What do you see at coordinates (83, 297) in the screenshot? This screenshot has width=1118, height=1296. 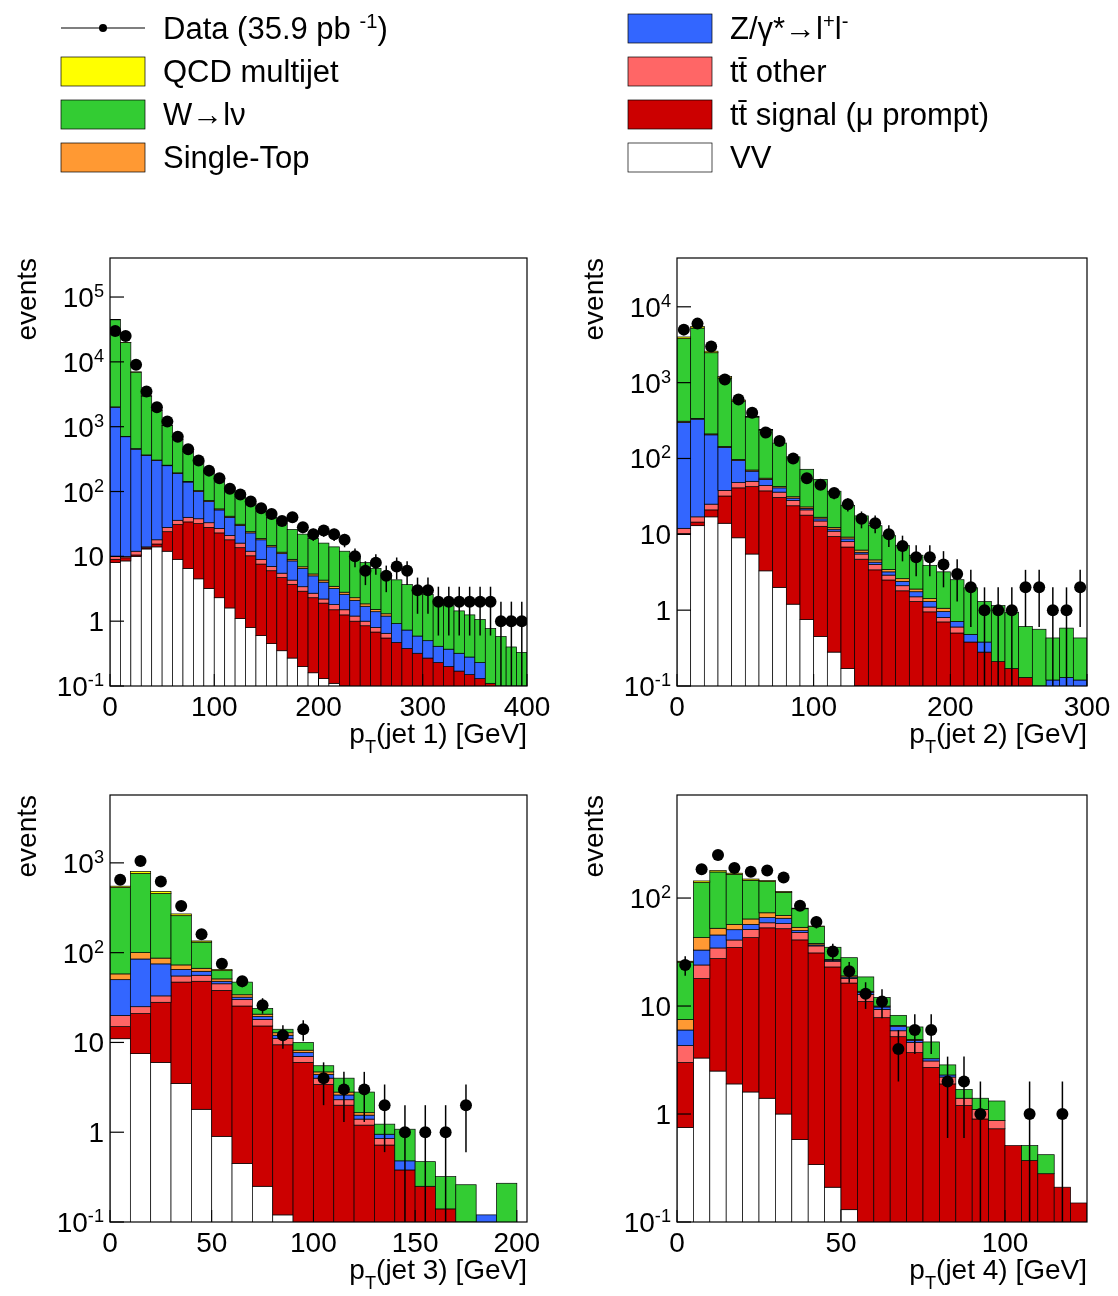 I see `y-tick-label: 10$^{5}$` at bounding box center [83, 297].